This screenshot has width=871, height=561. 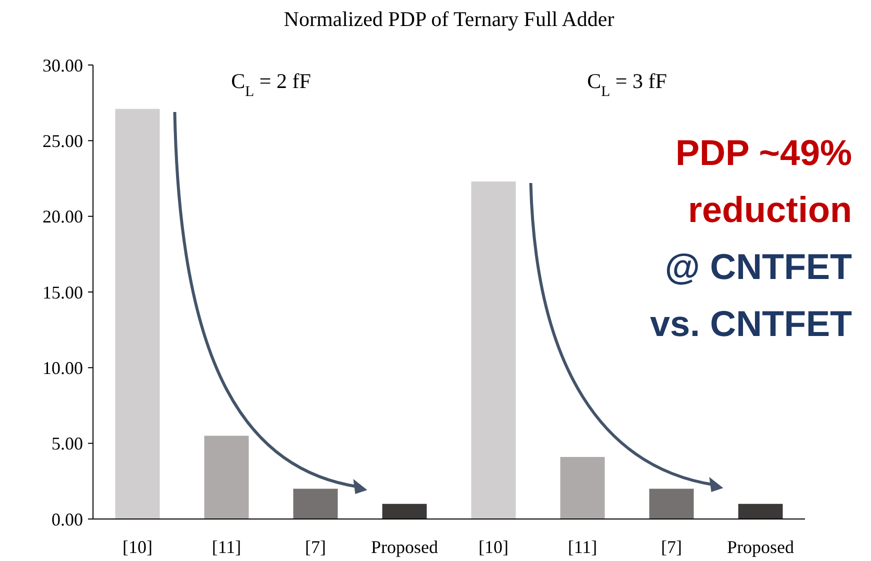 I want to click on y-tick-label: 25.00, so click(x=62, y=140).